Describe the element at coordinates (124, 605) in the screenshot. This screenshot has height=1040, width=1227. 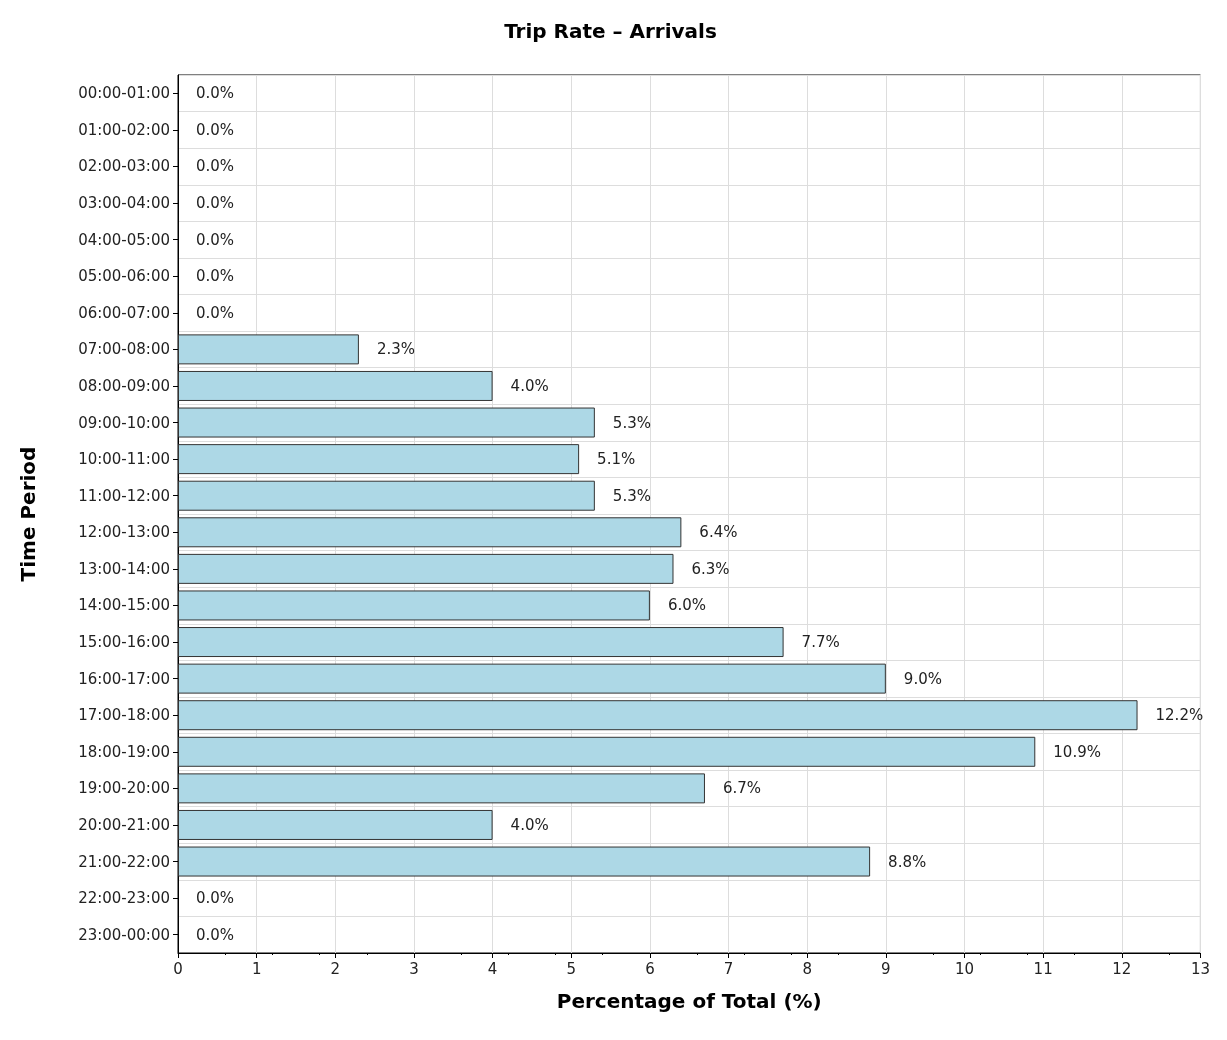
I see `y-tick-label: 14:00-15:00` at that location.